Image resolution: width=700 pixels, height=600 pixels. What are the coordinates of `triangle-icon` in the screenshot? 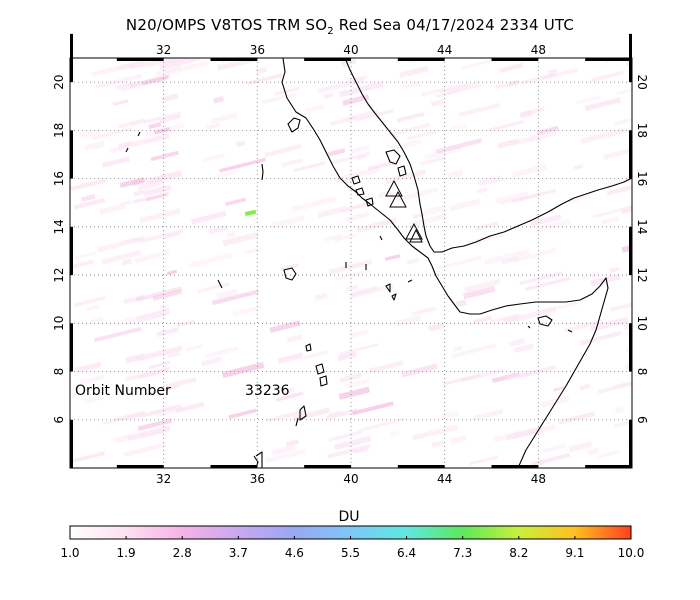 It's located at (414, 231).